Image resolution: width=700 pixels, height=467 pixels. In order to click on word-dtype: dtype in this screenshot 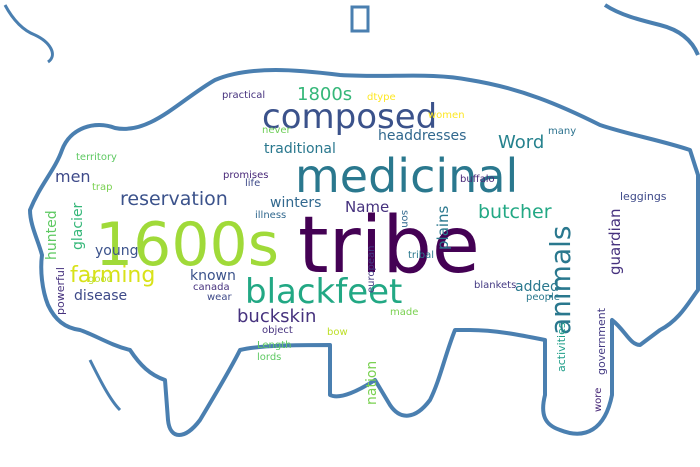, I will do `click(381, 97)`.